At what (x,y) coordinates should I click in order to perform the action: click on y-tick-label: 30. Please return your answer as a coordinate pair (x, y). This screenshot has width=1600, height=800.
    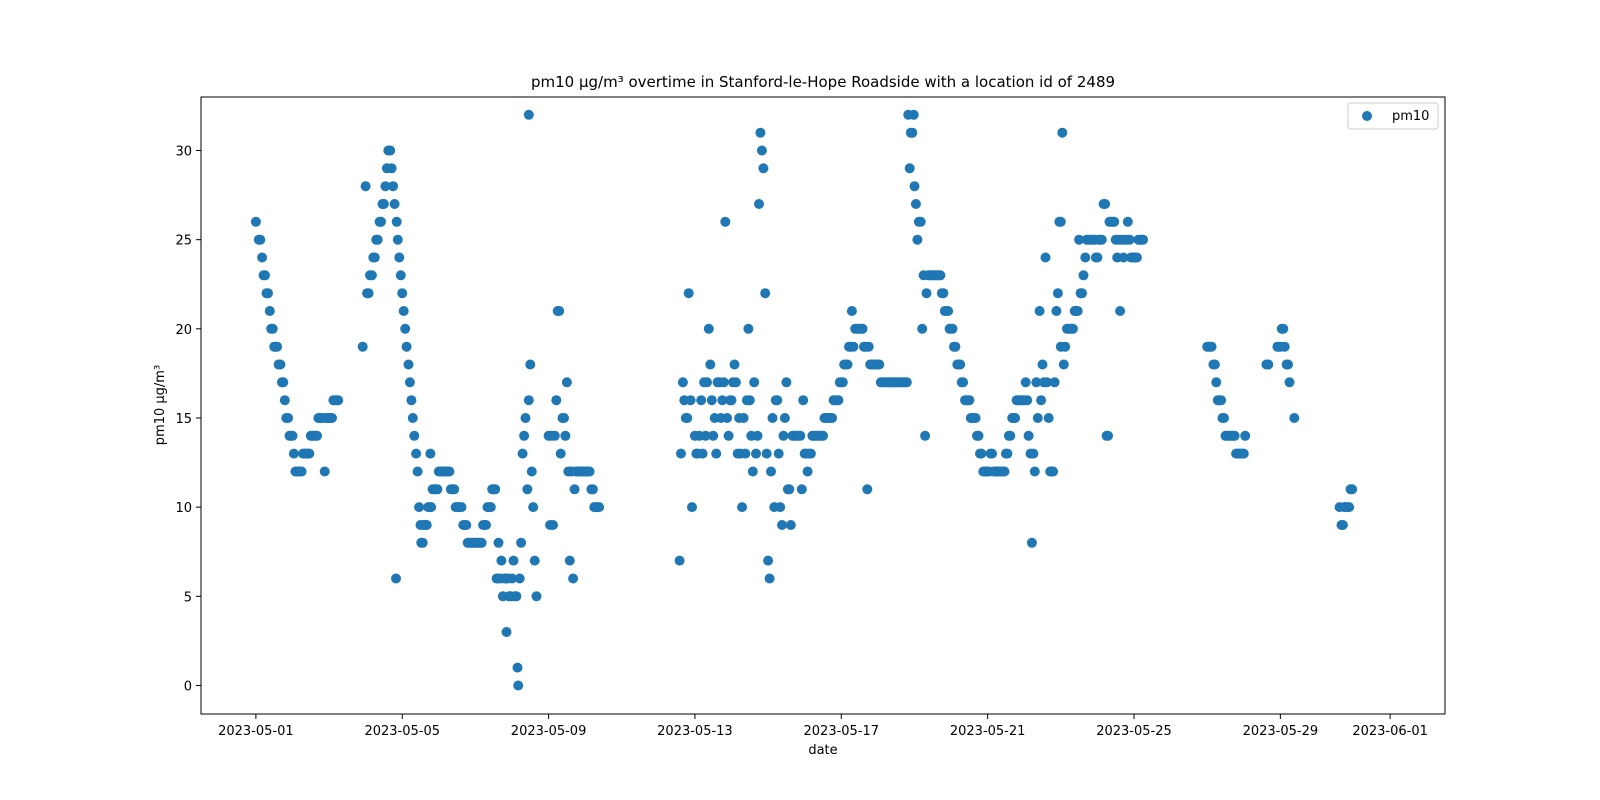
    Looking at the image, I should click on (183, 151).